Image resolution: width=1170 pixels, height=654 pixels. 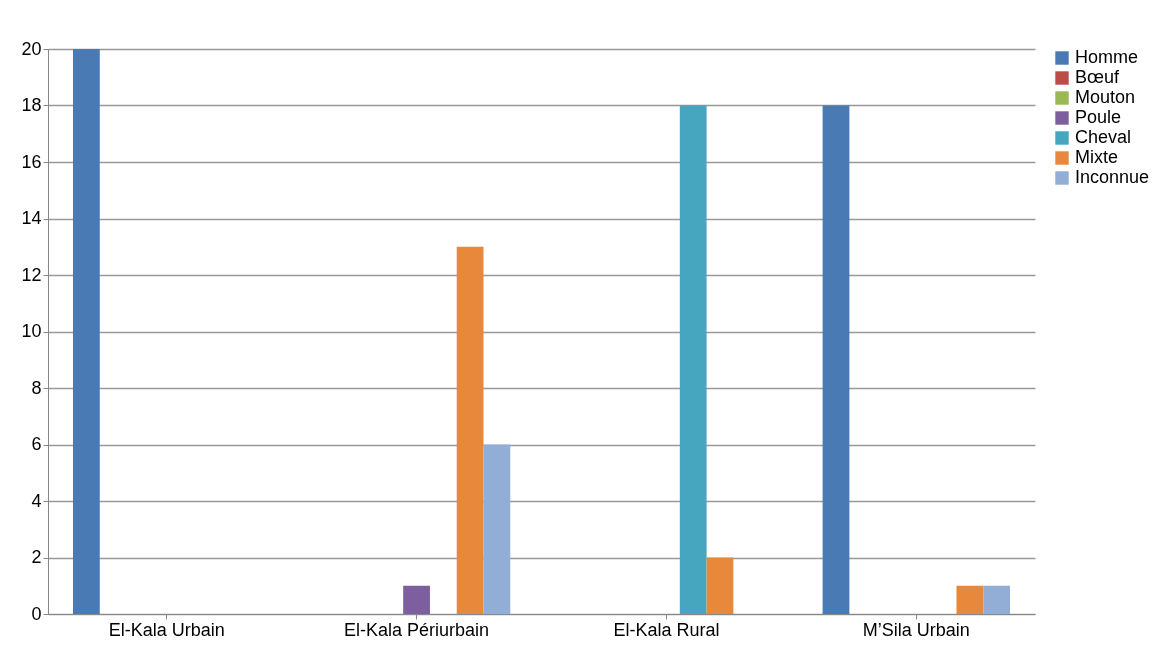 I want to click on y-tick-label: 16, so click(x=31, y=161).